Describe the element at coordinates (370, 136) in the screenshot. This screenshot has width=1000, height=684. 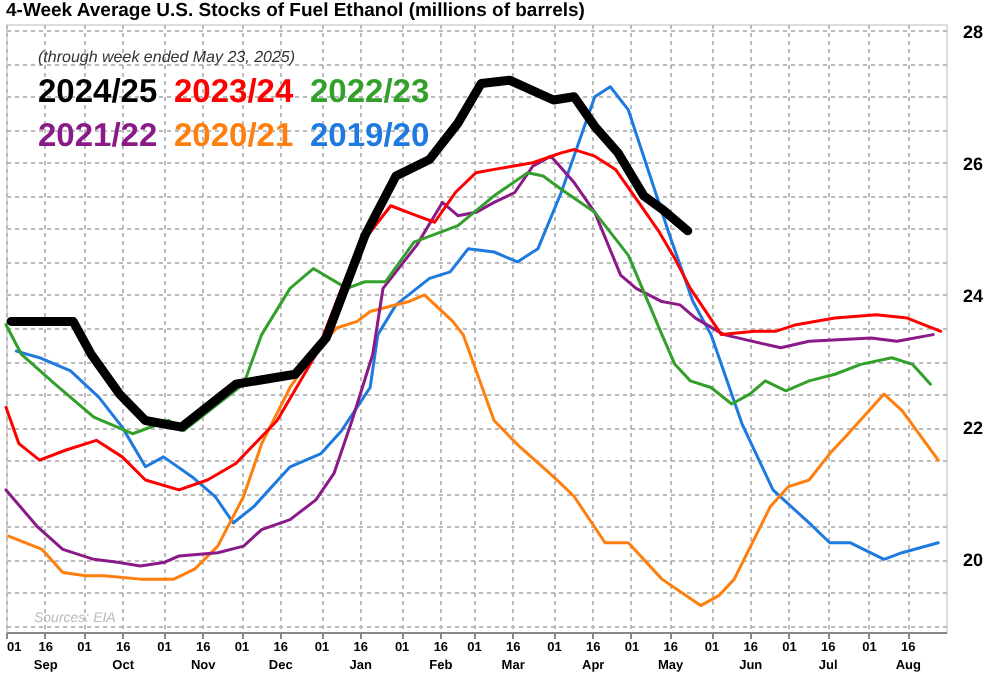
I see `text: 2019/20` at that location.